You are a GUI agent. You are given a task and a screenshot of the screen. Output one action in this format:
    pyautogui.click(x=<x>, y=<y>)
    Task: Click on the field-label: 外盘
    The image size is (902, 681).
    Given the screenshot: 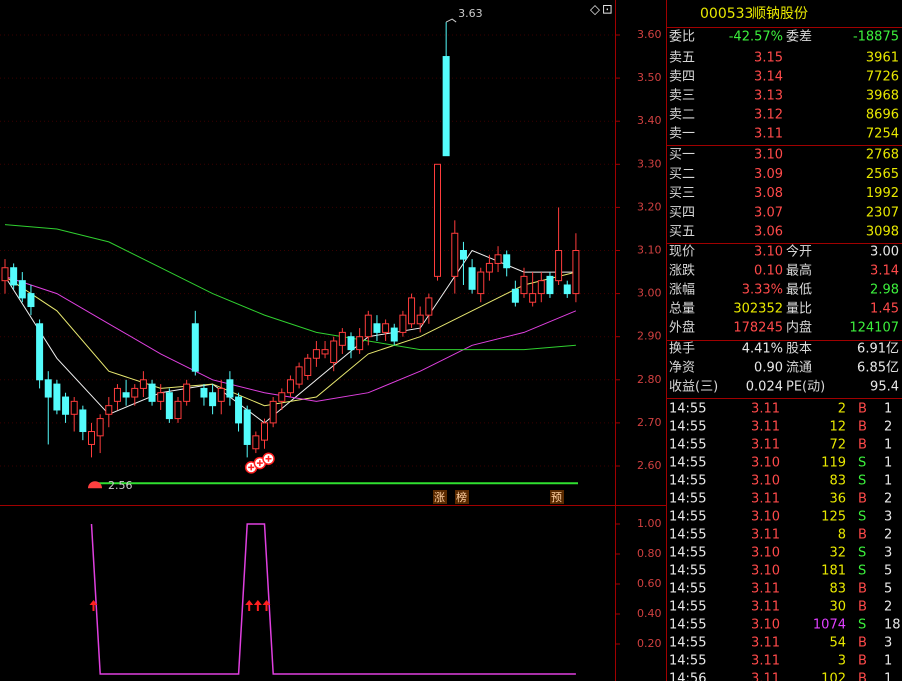 What is the action you would take?
    pyautogui.click(x=682, y=328)
    